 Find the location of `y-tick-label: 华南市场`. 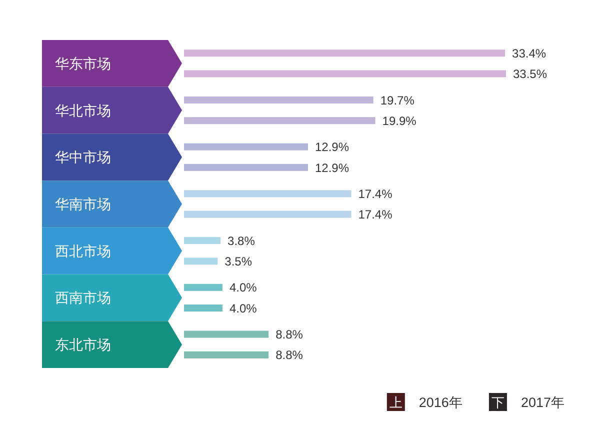

y-tick-label: 华南市场 is located at coordinates (83, 204).